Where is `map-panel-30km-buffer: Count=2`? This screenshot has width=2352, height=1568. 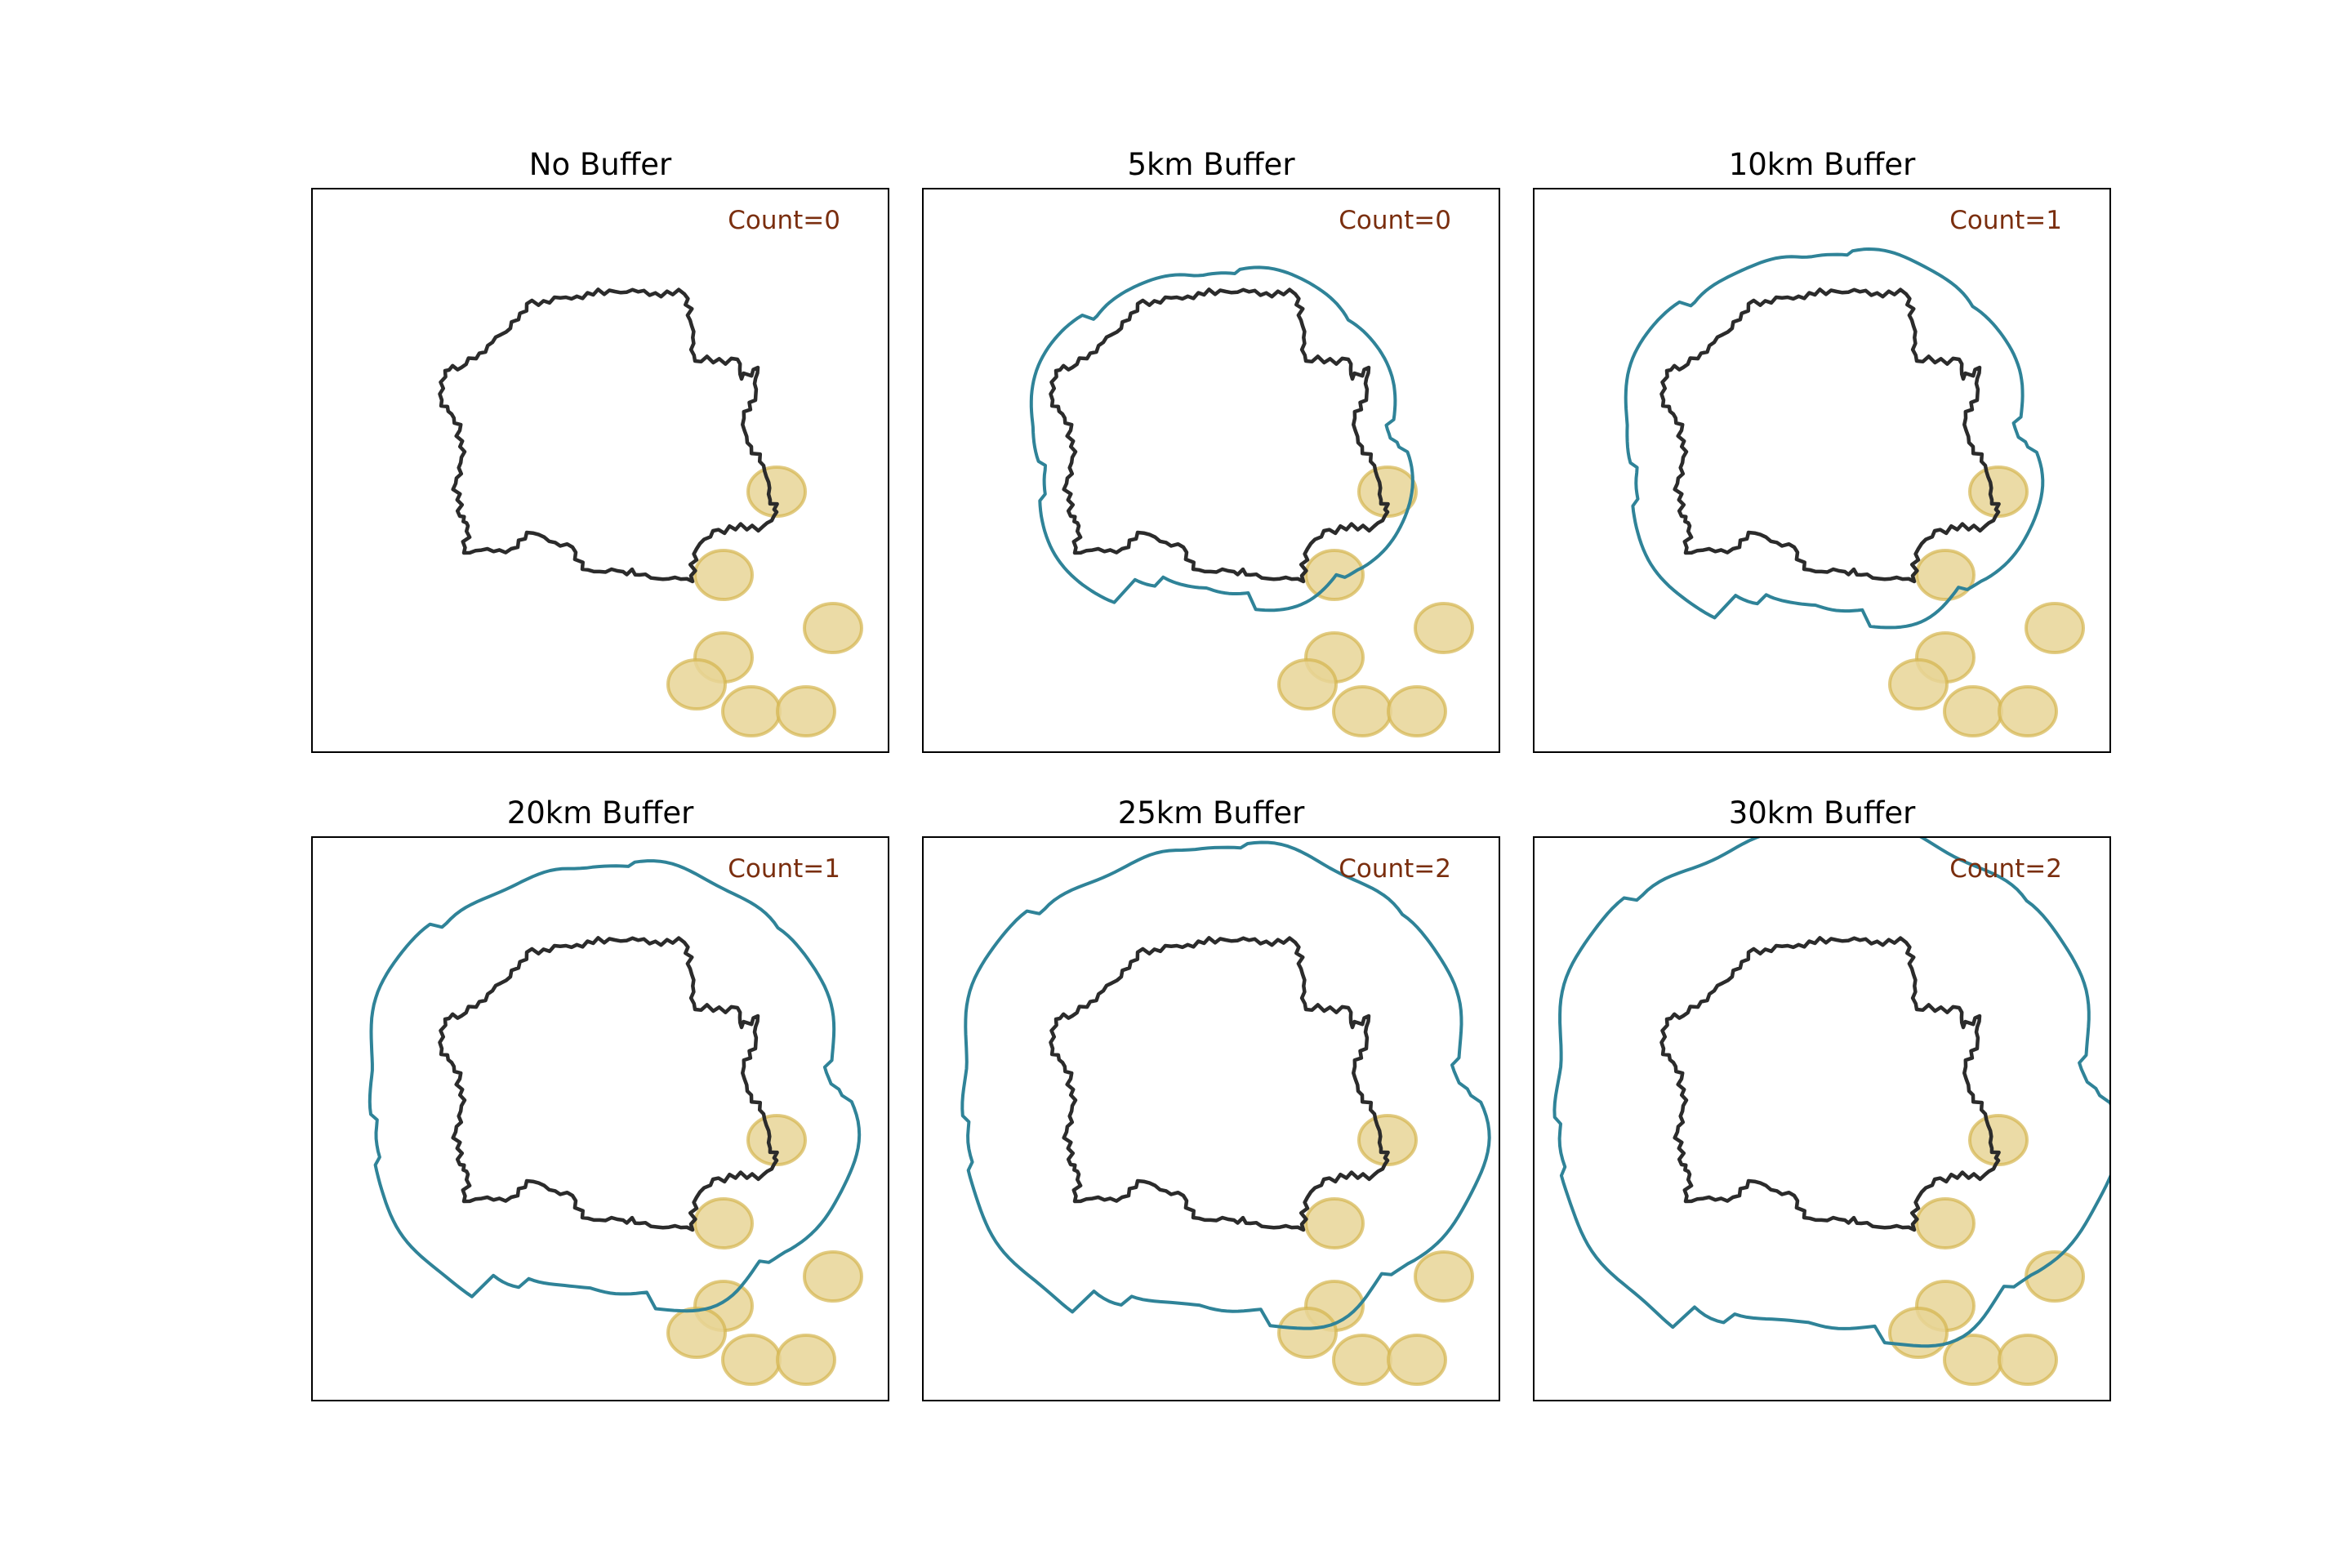 map-panel-30km-buffer: Count=2 is located at coordinates (1822, 1118).